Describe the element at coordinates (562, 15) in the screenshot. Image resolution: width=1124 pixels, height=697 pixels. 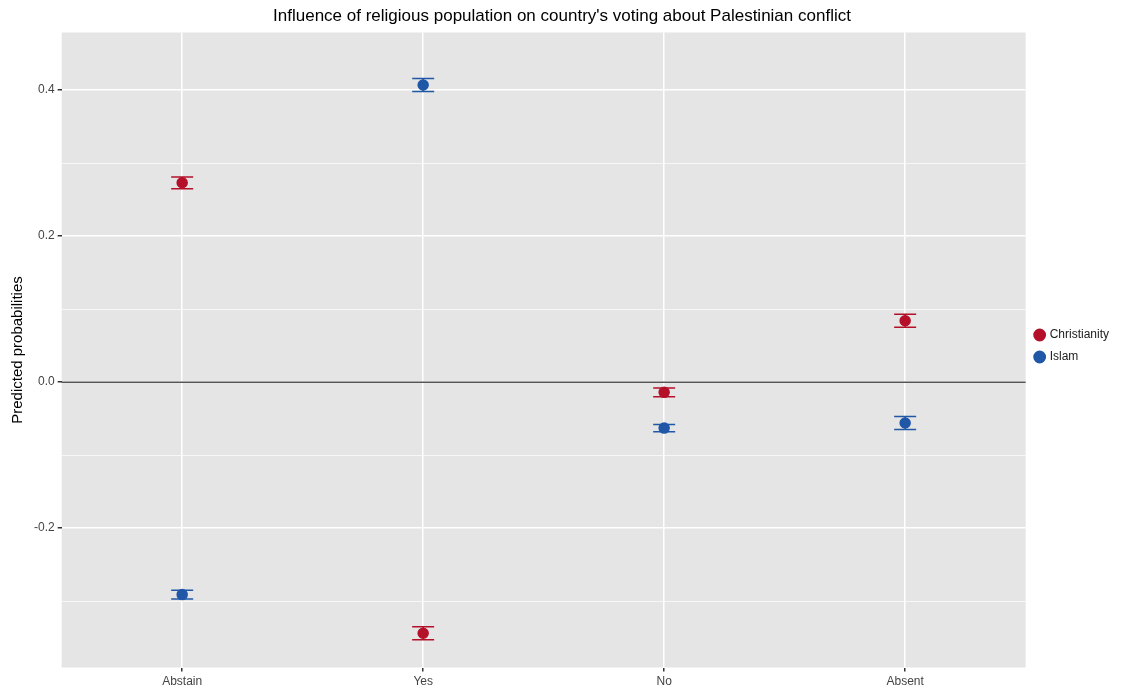
I see `chart-title: Influence of religious population on country's voting about Palestinian conflict` at that location.